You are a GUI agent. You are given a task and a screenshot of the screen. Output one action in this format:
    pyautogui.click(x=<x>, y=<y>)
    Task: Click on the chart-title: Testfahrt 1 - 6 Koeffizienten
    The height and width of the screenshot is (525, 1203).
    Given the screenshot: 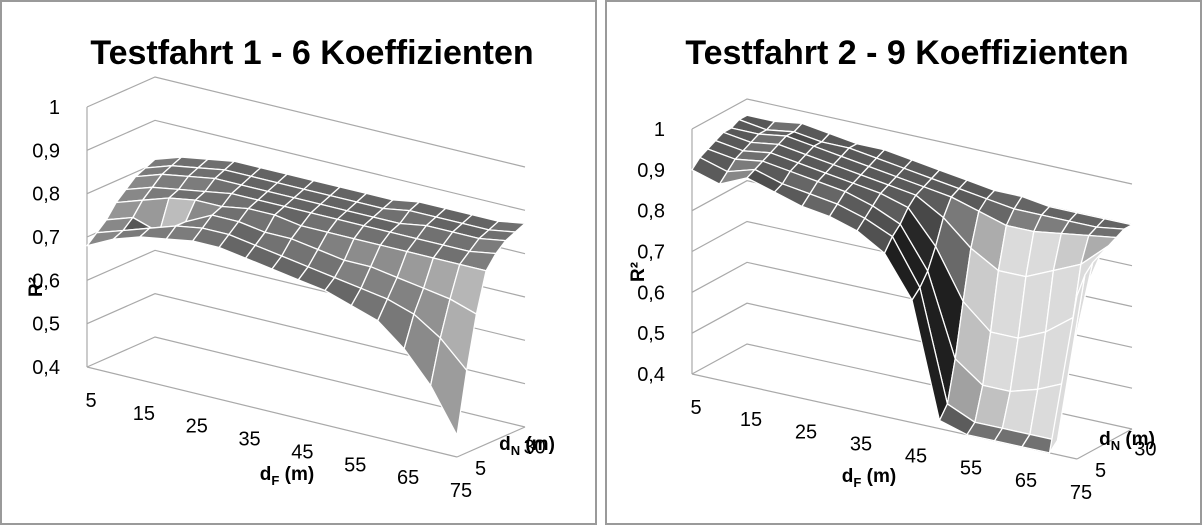 What is the action you would take?
    pyautogui.click(x=311, y=53)
    